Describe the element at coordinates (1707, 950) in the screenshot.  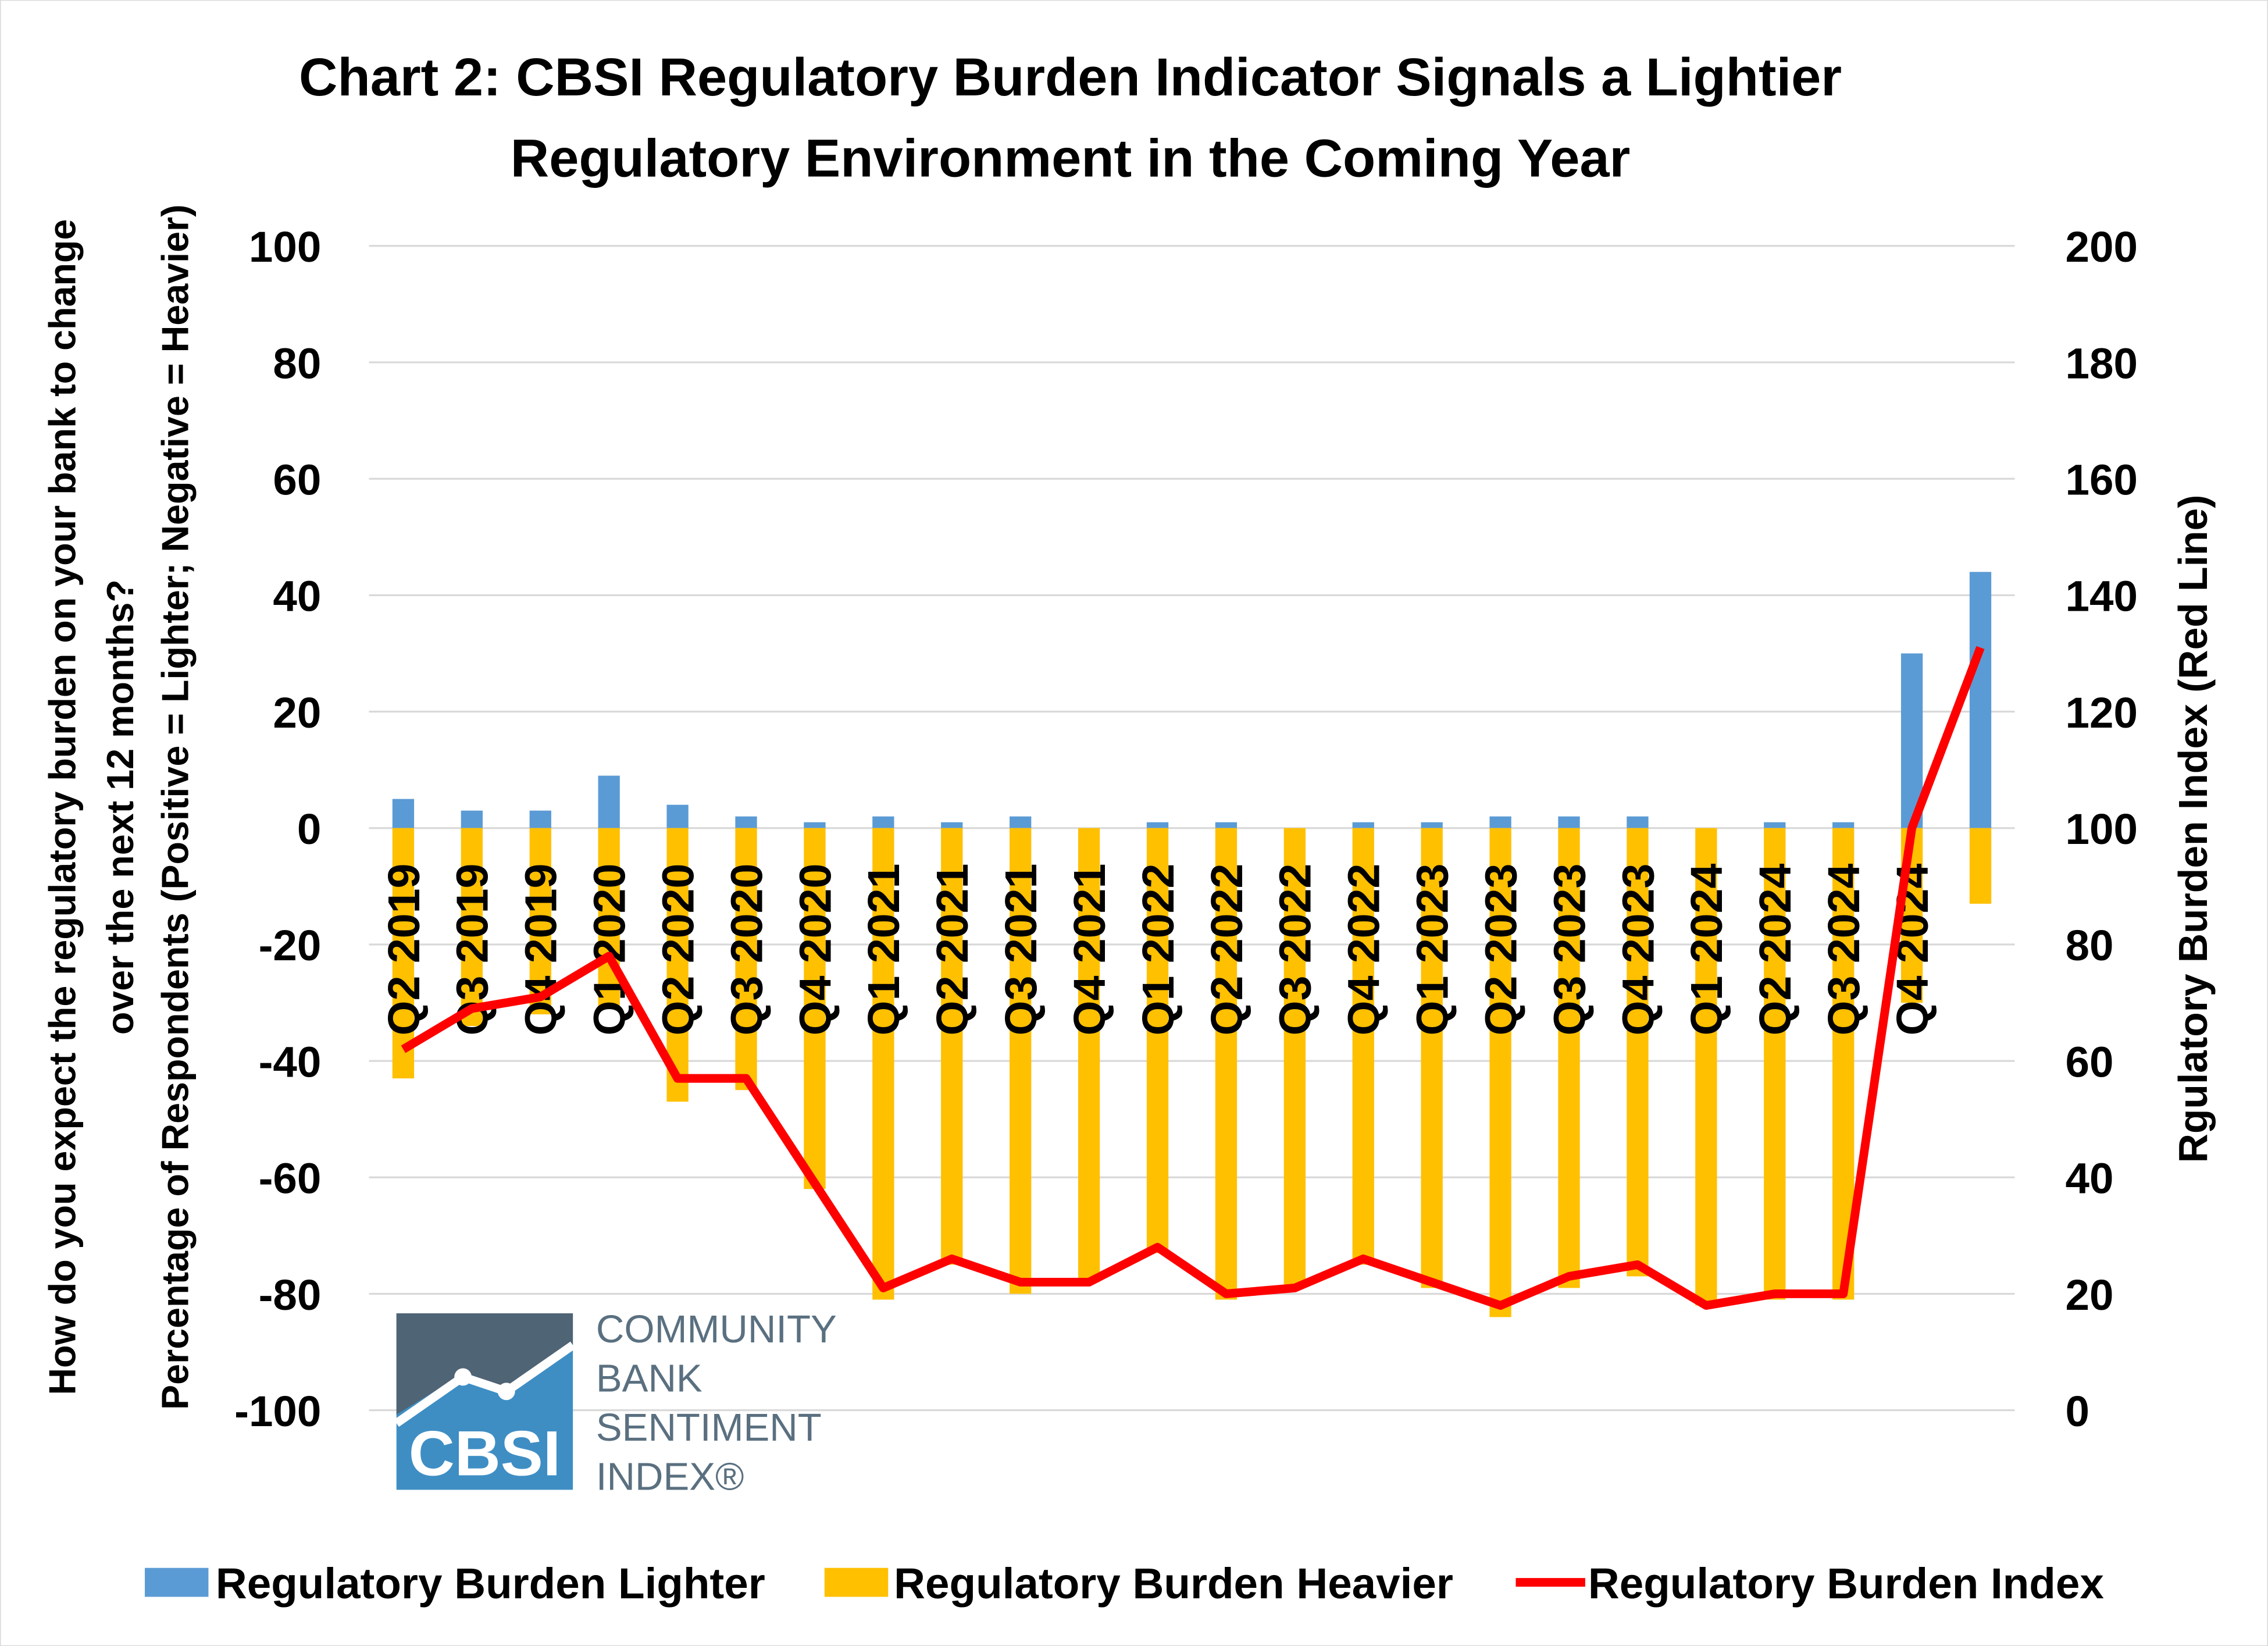
I see `x-tick-label: Q1 2024` at that location.